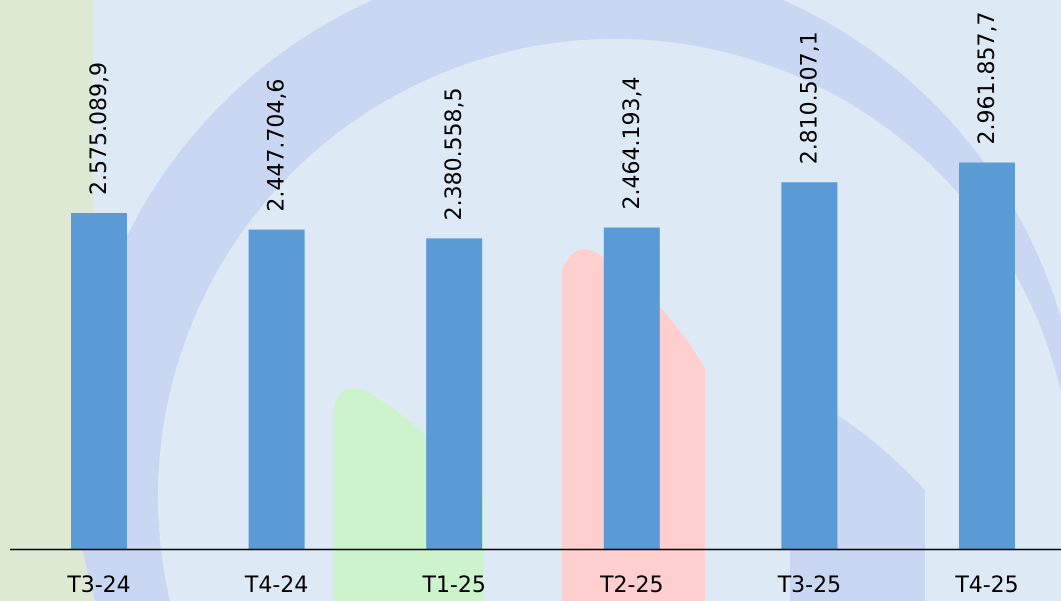 The image size is (1061, 601). What do you see at coordinates (631, 585) in the screenshot?
I see `category-label-t2-25: T2-25` at bounding box center [631, 585].